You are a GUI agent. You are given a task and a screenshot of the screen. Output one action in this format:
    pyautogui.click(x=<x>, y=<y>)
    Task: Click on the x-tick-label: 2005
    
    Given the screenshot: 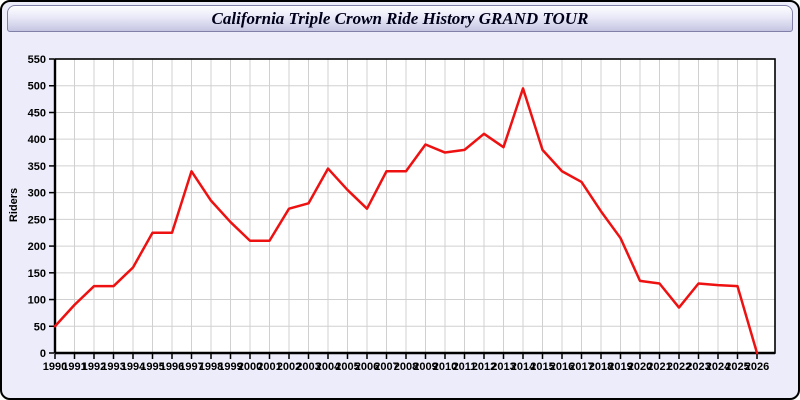 What is the action you would take?
    pyautogui.click(x=347, y=367)
    